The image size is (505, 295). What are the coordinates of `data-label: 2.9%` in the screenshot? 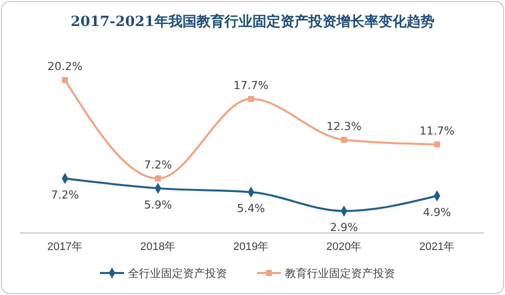 It's located at (344, 227).